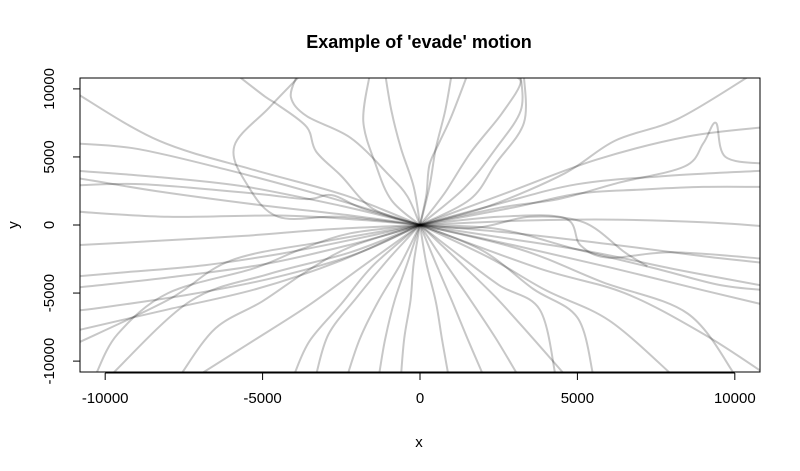 The width and height of the screenshot is (800, 471). I want to click on y-axis-label: y, so click(13, 225).